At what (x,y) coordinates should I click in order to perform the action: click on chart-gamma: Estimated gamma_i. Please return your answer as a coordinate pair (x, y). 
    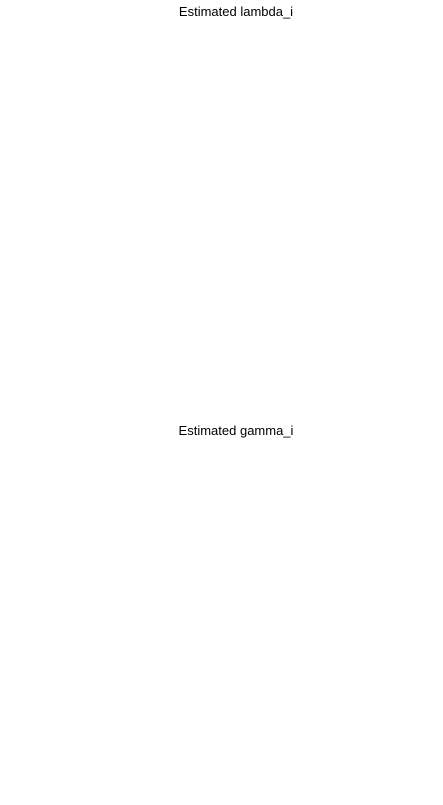
    Looking at the image, I should click on (236, 430).